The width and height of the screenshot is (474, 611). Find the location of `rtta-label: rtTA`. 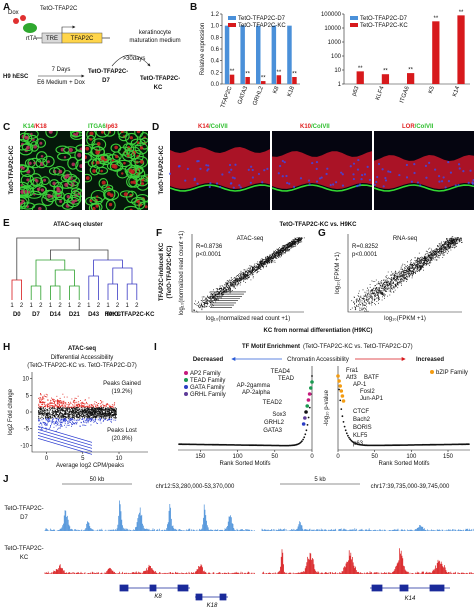

rtta-label: rtTA is located at coordinates (31, 39).